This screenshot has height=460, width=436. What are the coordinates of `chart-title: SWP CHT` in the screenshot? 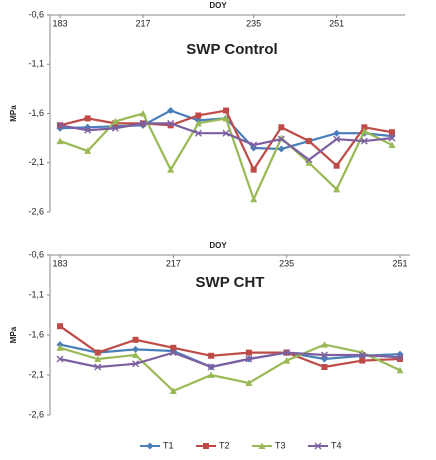 It's located at (230, 282).